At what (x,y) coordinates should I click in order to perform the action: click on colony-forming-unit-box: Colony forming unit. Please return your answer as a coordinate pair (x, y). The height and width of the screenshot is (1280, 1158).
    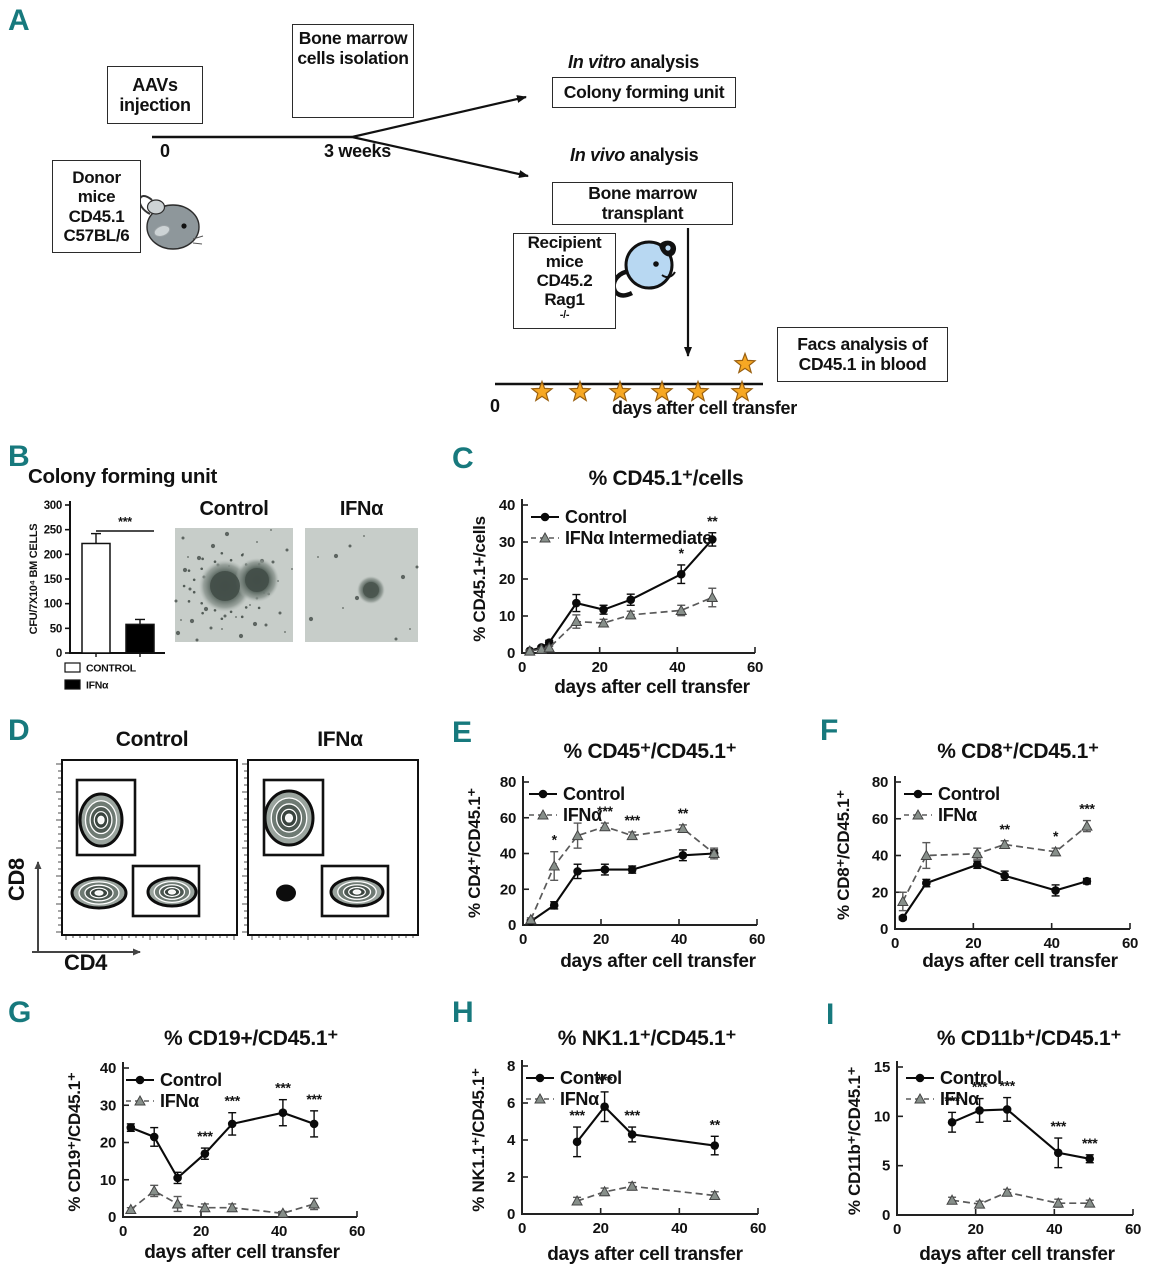
    Looking at the image, I should click on (644, 92).